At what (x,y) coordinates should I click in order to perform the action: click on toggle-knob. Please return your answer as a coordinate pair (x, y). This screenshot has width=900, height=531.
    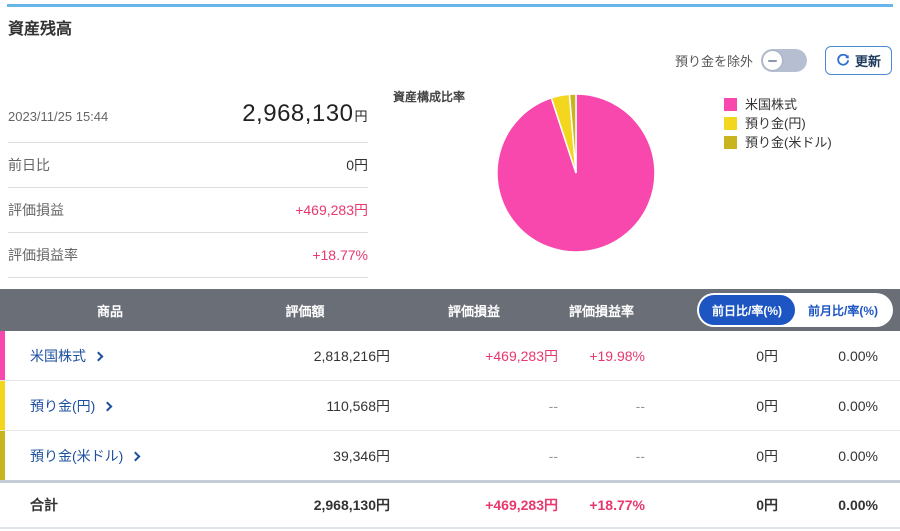
    Looking at the image, I should click on (772, 60).